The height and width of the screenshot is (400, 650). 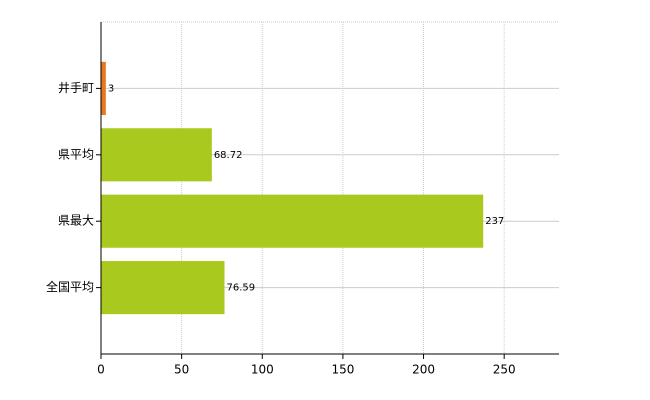 I want to click on x-tick-label: 50, so click(x=181, y=370).